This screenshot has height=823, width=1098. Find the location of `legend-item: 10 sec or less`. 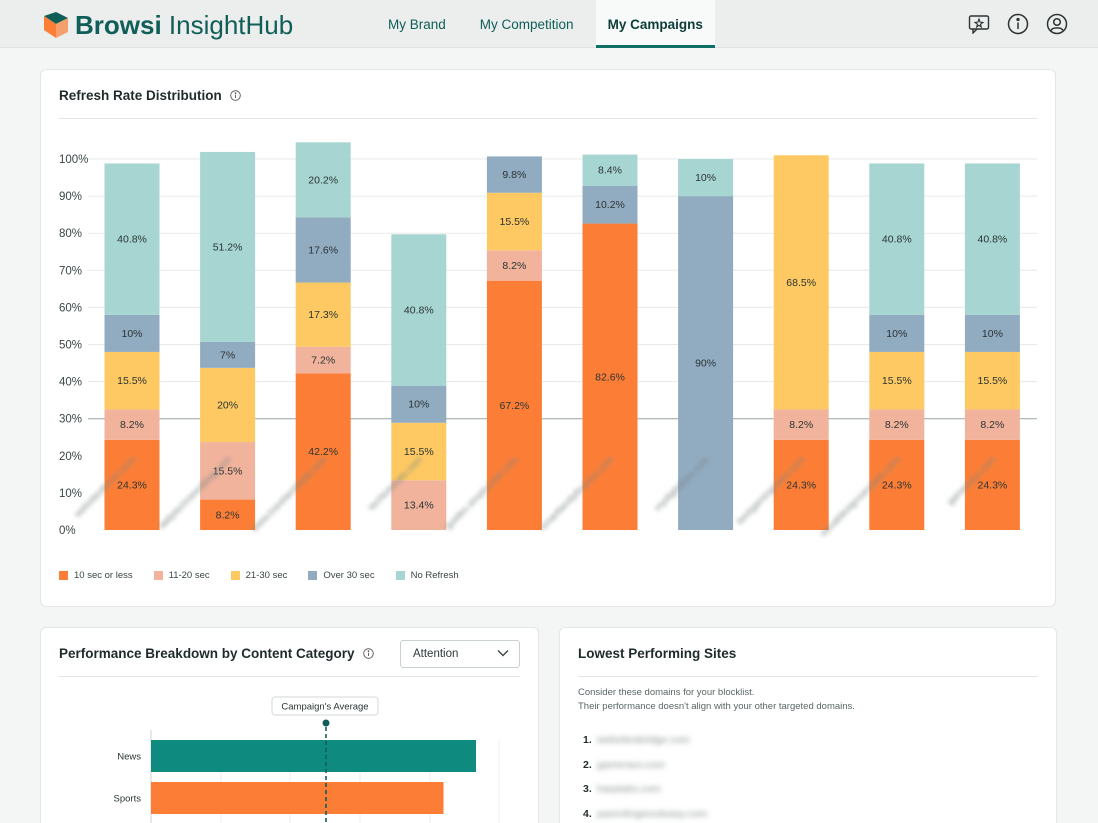

legend-item: 10 sec or less is located at coordinates (96, 575).